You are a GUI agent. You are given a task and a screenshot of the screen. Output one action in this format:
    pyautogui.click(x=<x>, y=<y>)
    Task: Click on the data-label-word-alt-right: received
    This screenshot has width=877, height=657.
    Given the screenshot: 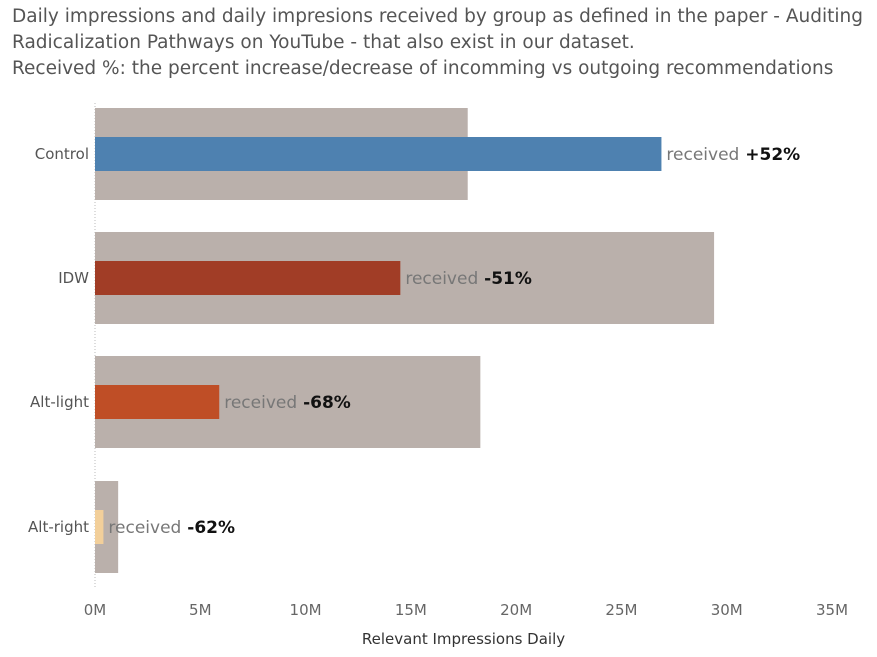 What is the action you would take?
    pyautogui.click(x=144, y=528)
    